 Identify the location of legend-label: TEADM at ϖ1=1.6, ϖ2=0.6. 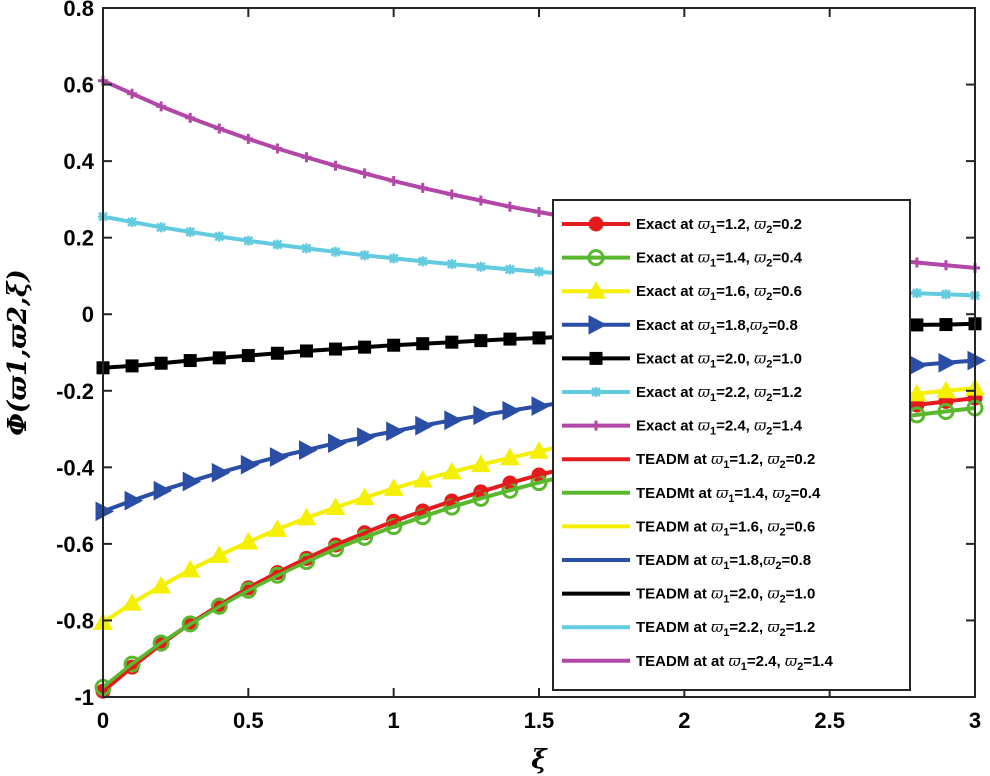
(725, 527).